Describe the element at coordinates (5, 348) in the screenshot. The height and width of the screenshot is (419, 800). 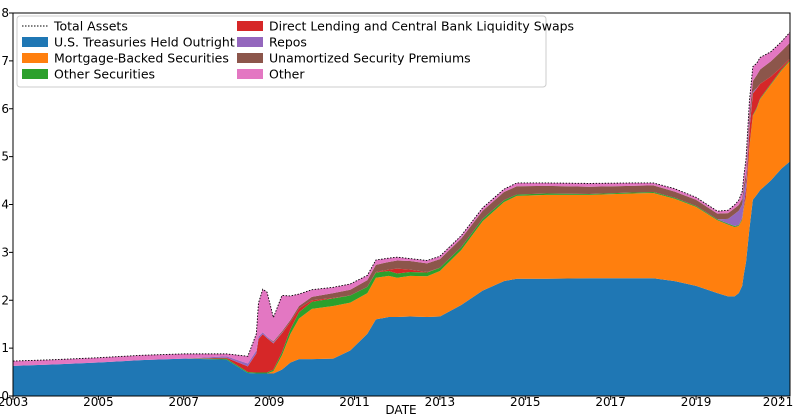
I see `y-tick-label: 1` at that location.